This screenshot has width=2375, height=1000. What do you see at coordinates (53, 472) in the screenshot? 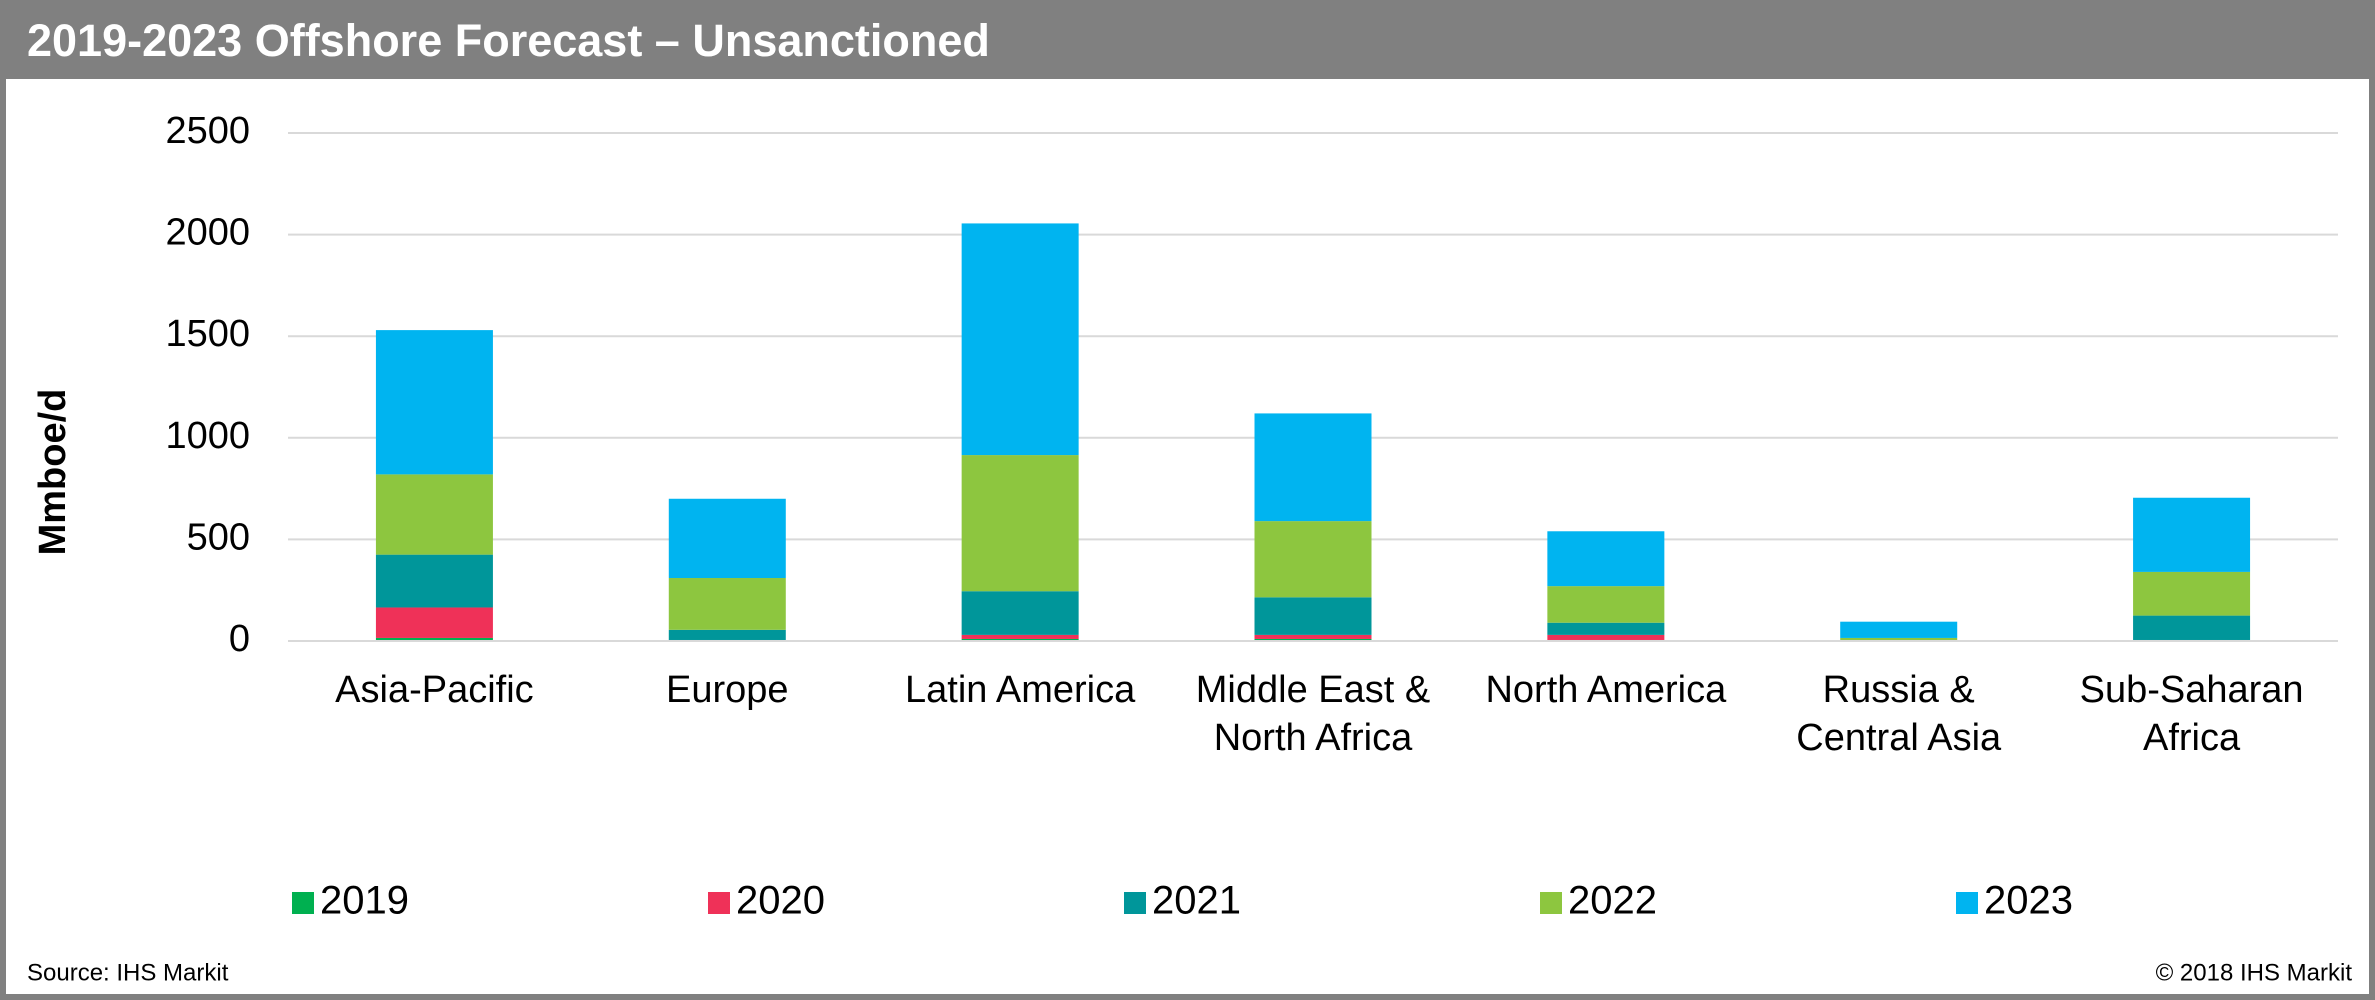
I see `y-axis-label: Mmboe/d` at bounding box center [53, 472].